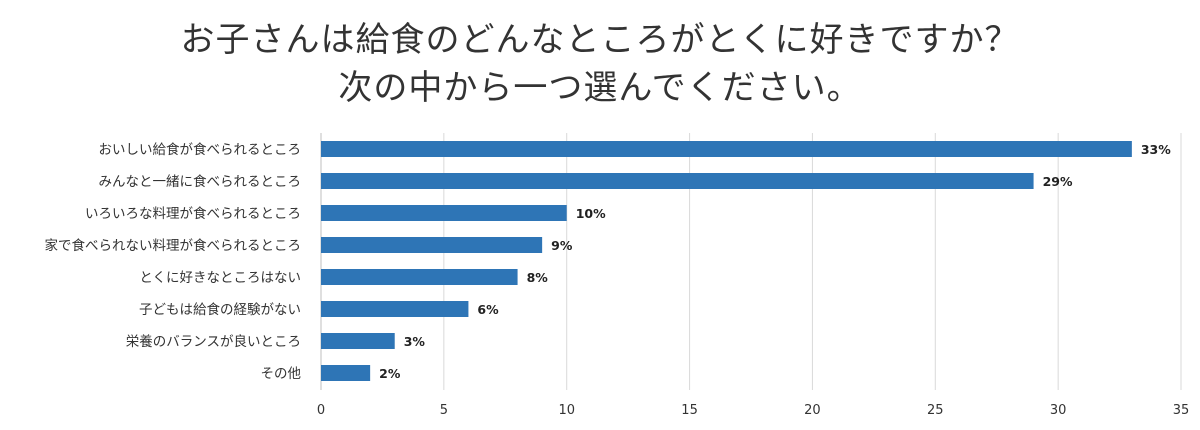 This screenshot has height=430, width=1200. I want to click on x-tick-label: 15, so click(689, 410).